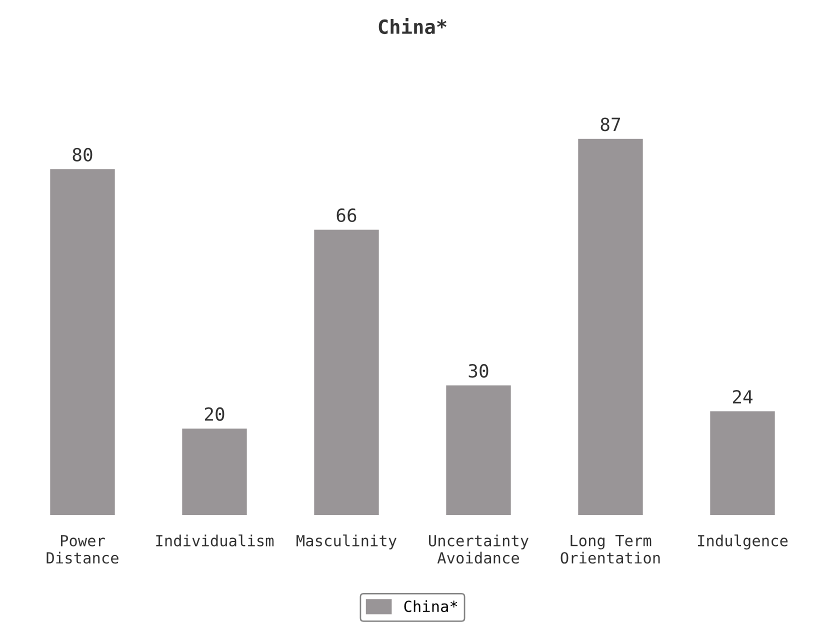 Image resolution: width=825 pixels, height=632 pixels. I want to click on legend-label: China*, so click(431, 606).